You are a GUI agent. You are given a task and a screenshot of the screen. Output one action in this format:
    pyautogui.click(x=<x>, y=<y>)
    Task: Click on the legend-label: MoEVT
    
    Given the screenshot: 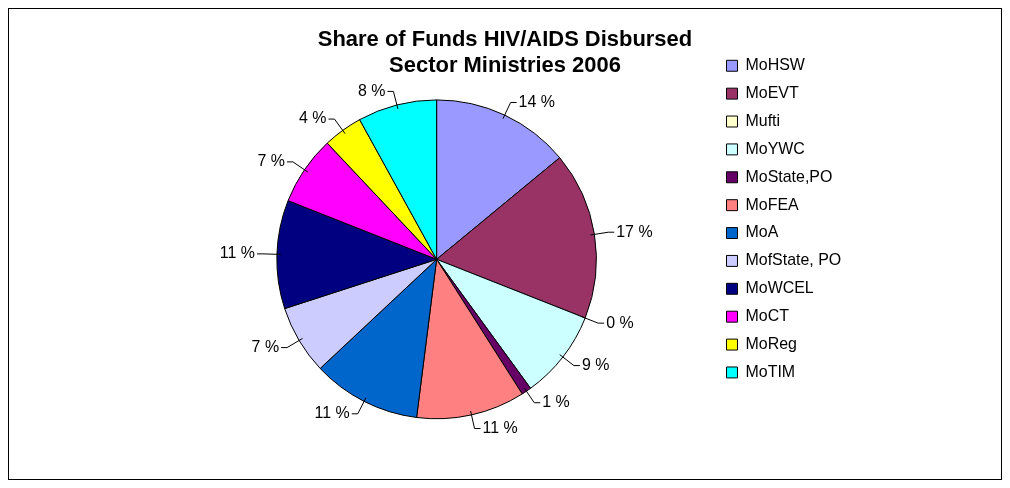 What is the action you would take?
    pyautogui.click(x=772, y=93)
    